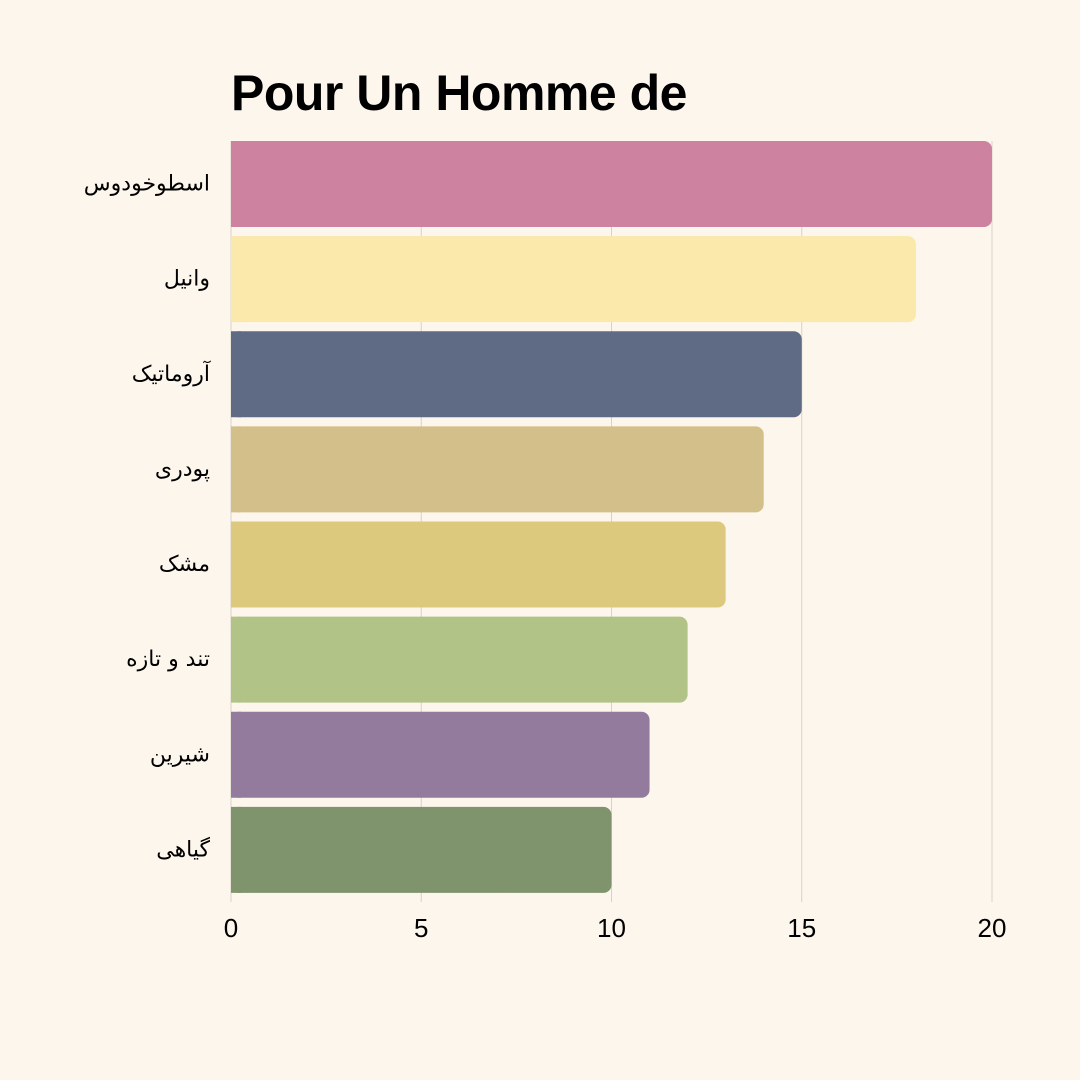  What do you see at coordinates (183, 849) in the screenshot?
I see `category-label: گیاهی` at bounding box center [183, 849].